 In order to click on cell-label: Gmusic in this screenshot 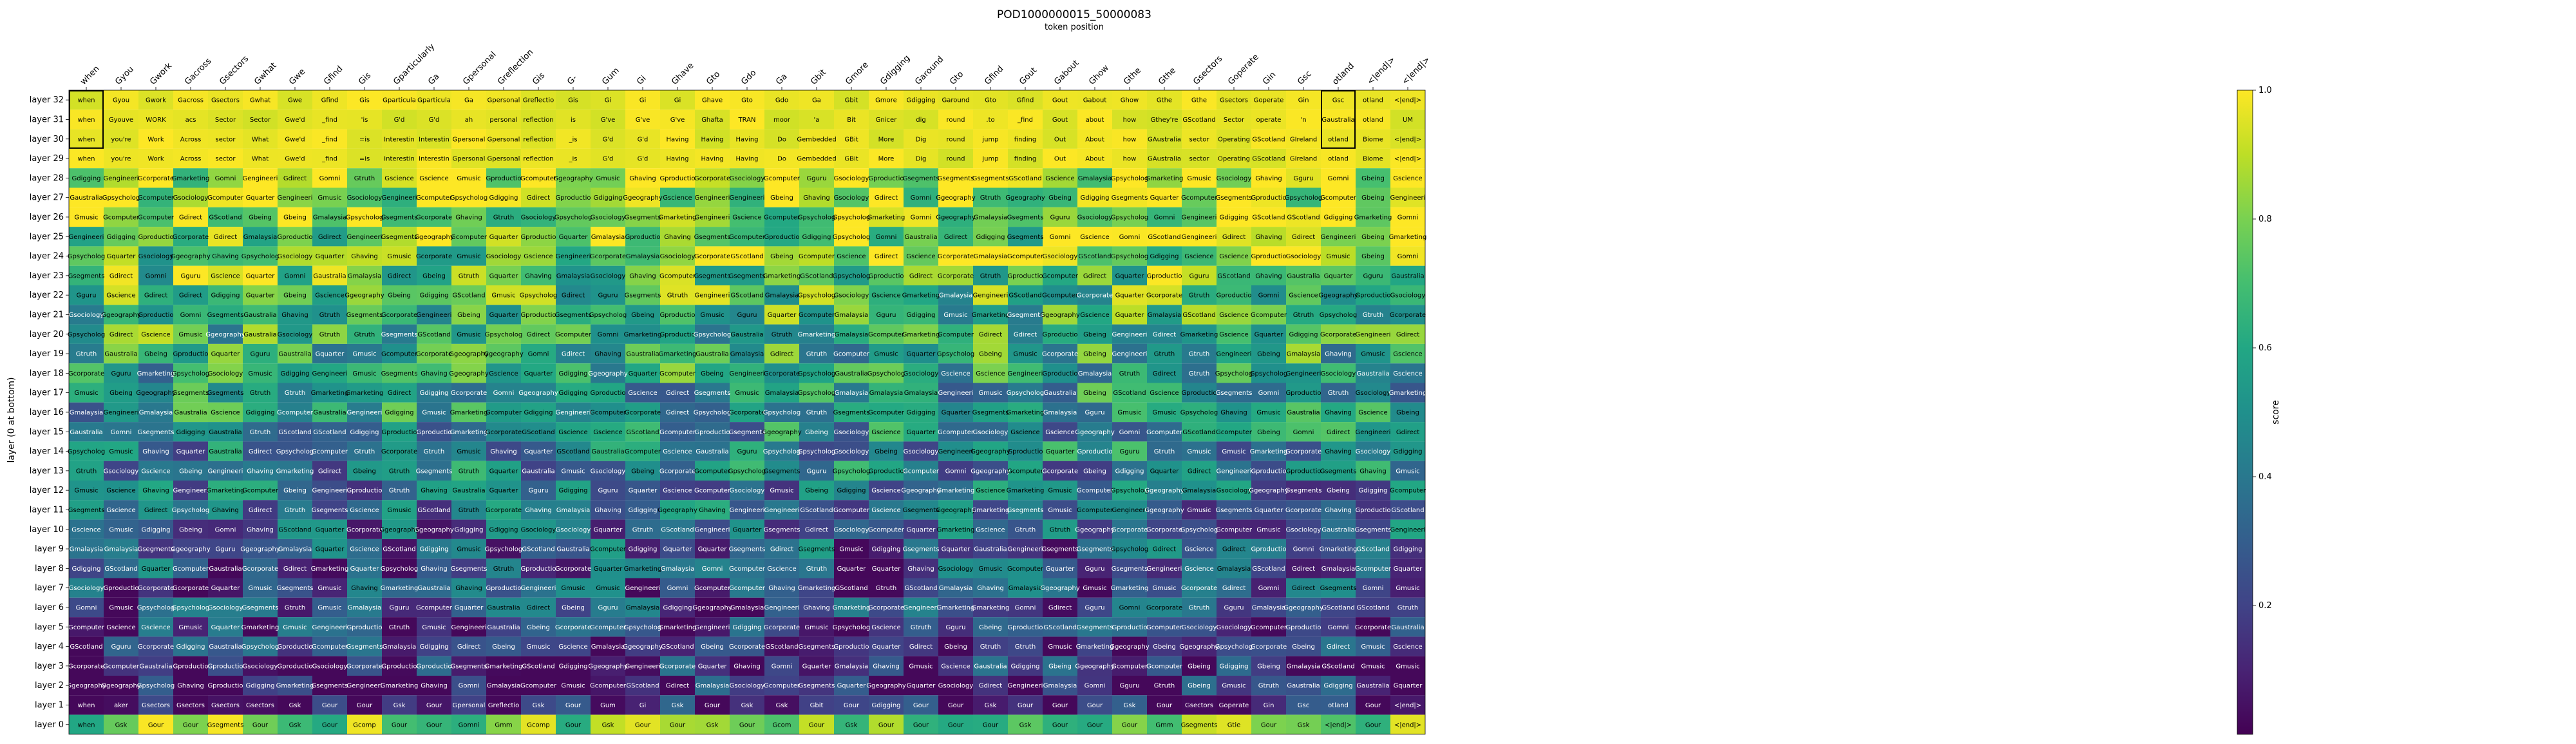, I will do `click(364, 354)`.